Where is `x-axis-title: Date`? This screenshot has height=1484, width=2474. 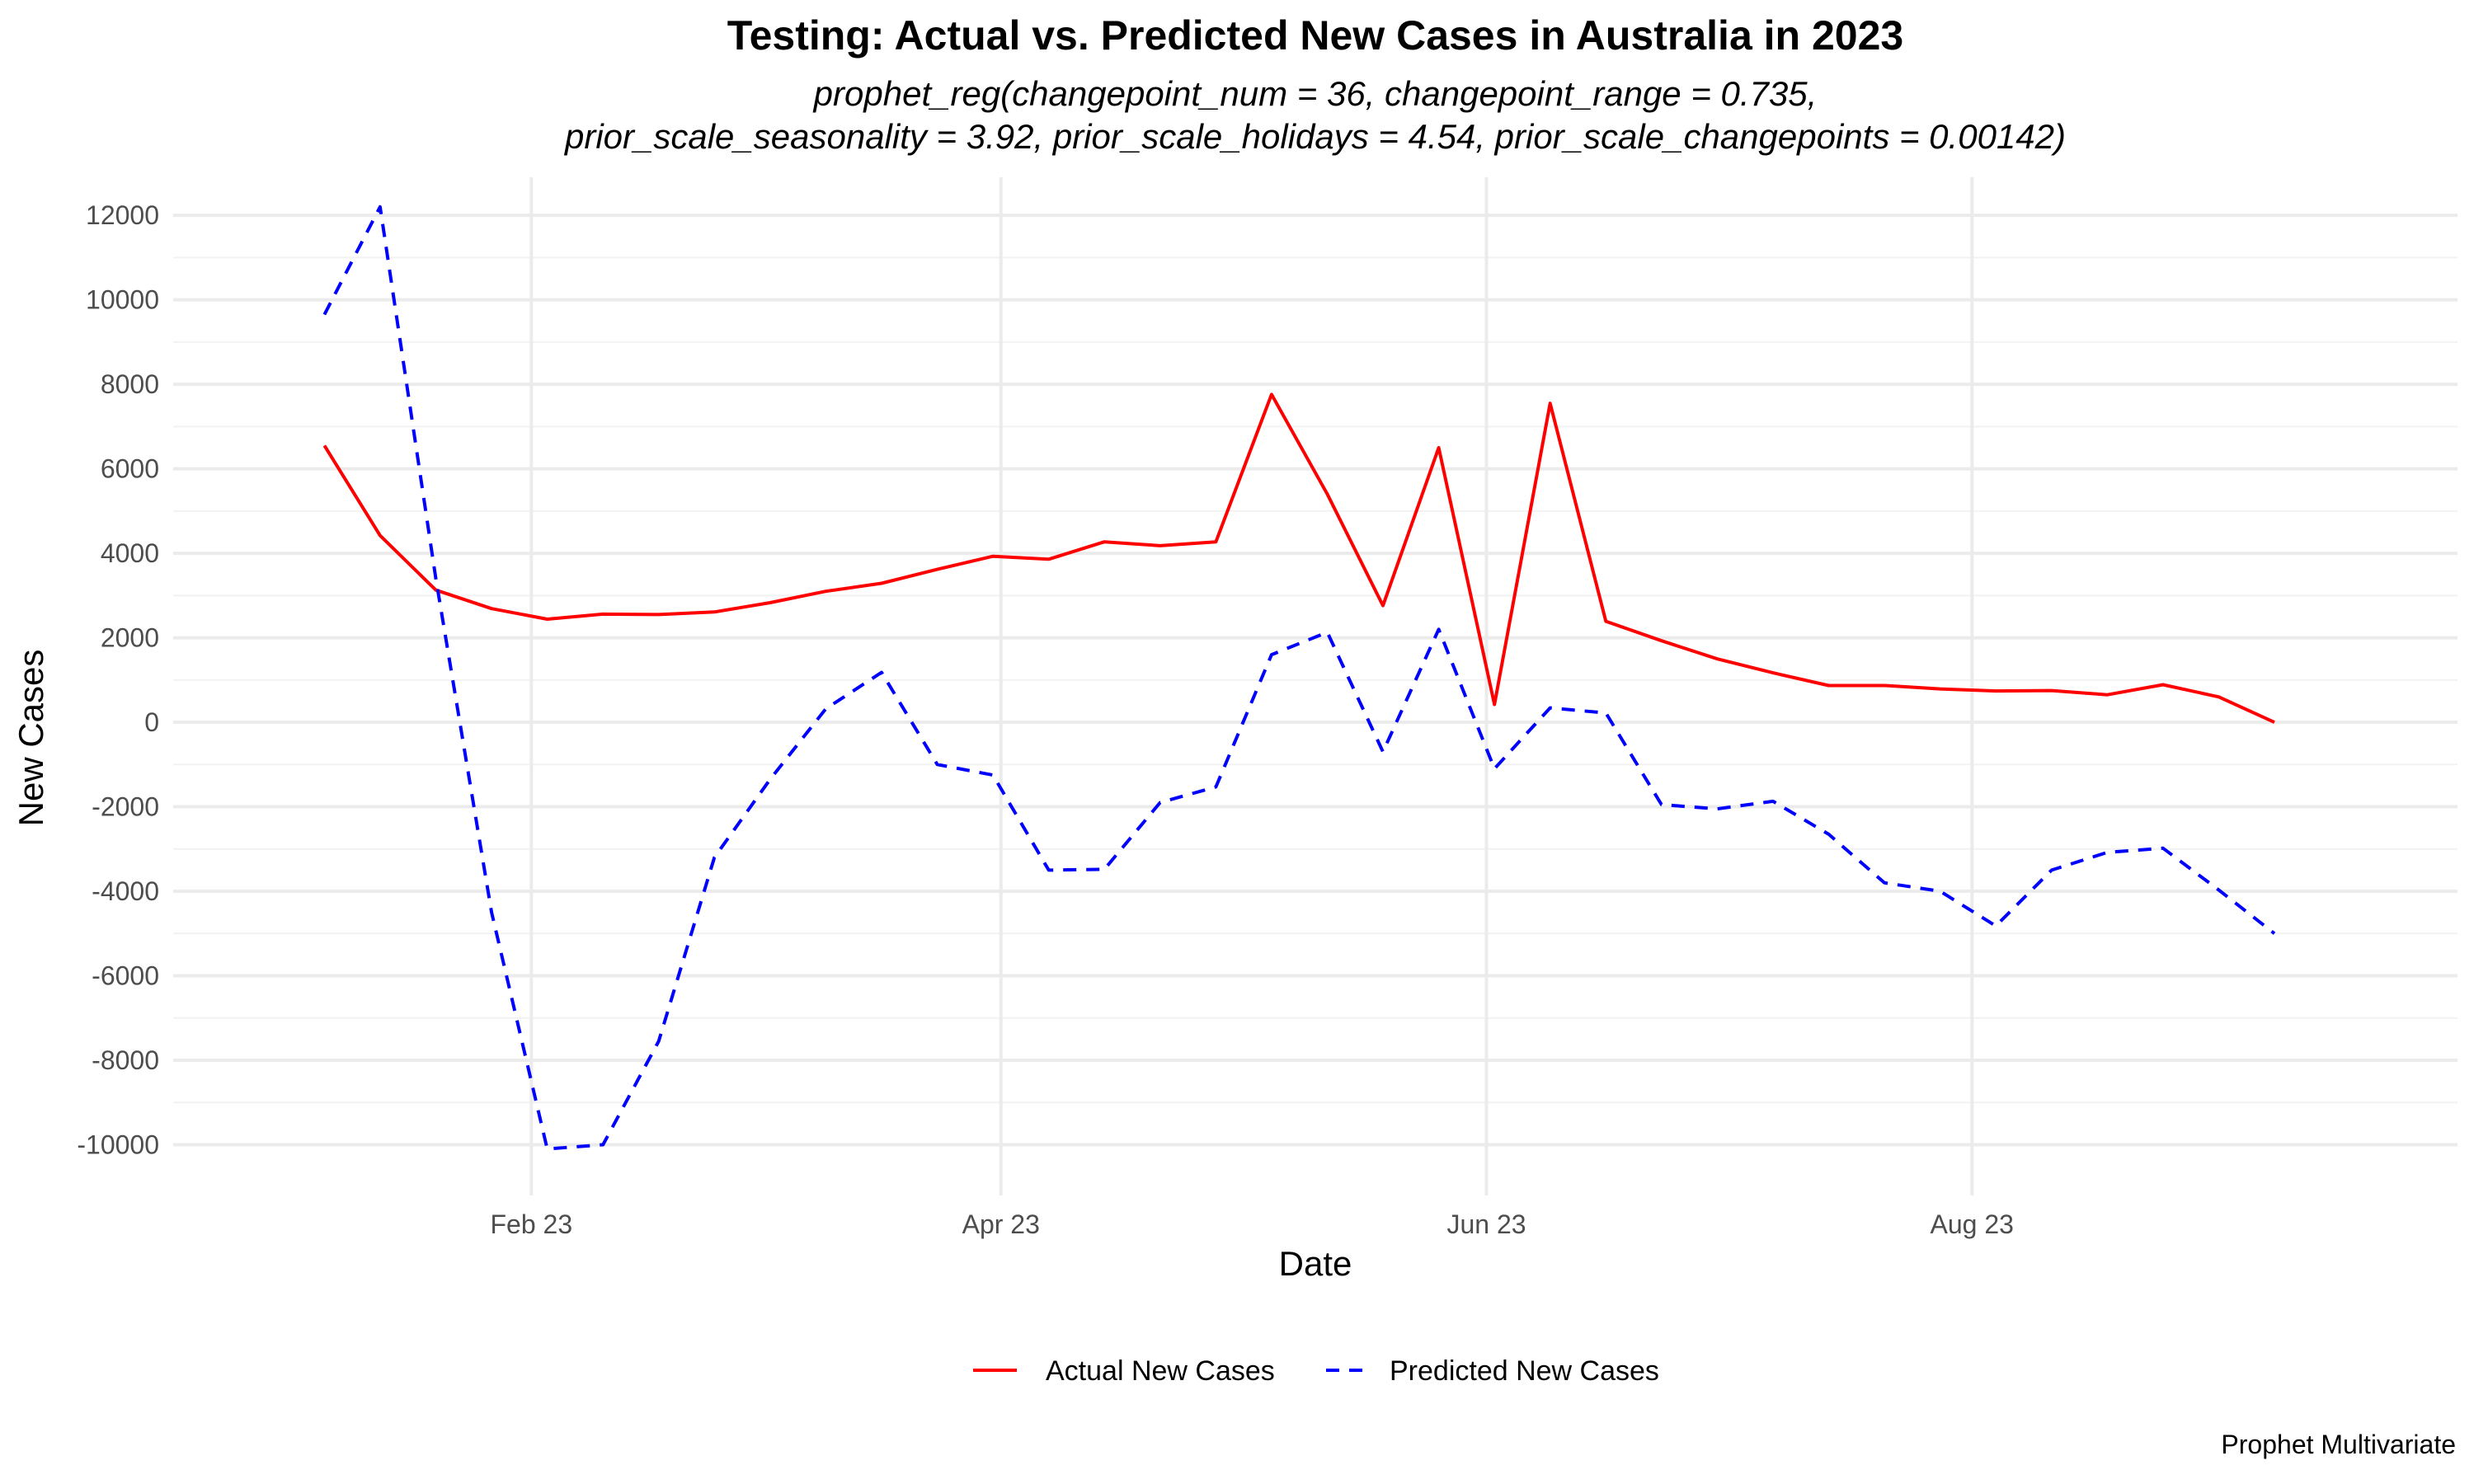 x-axis-title: Date is located at coordinates (1315, 1263).